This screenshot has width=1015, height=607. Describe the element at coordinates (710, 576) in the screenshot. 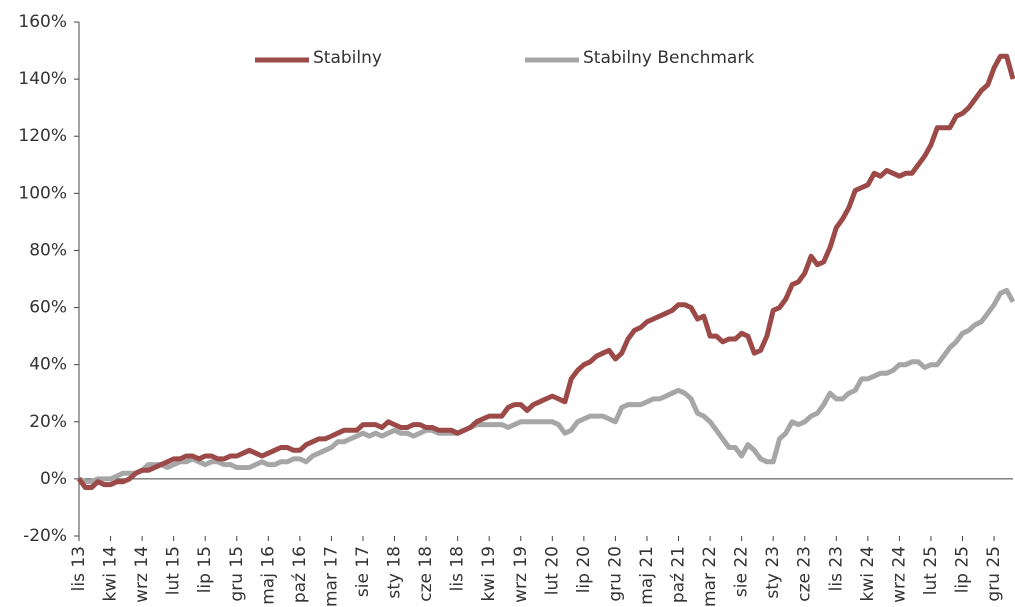

I see `x-tick-label: mar 22` at that location.